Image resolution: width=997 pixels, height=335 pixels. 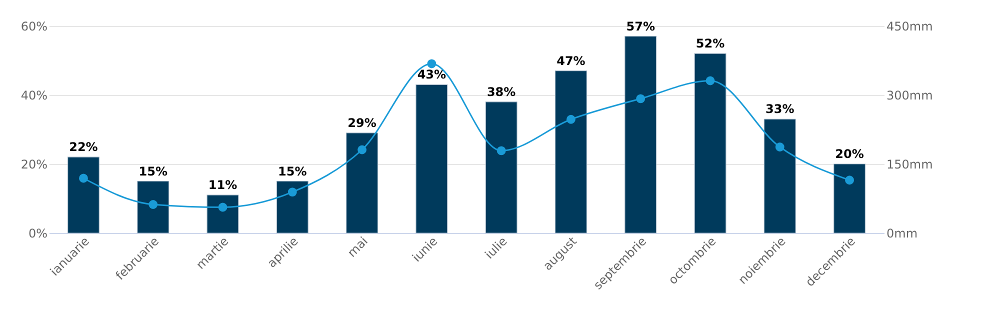 What do you see at coordinates (34, 27) in the screenshot?
I see `y-tick-label: 60%` at bounding box center [34, 27].